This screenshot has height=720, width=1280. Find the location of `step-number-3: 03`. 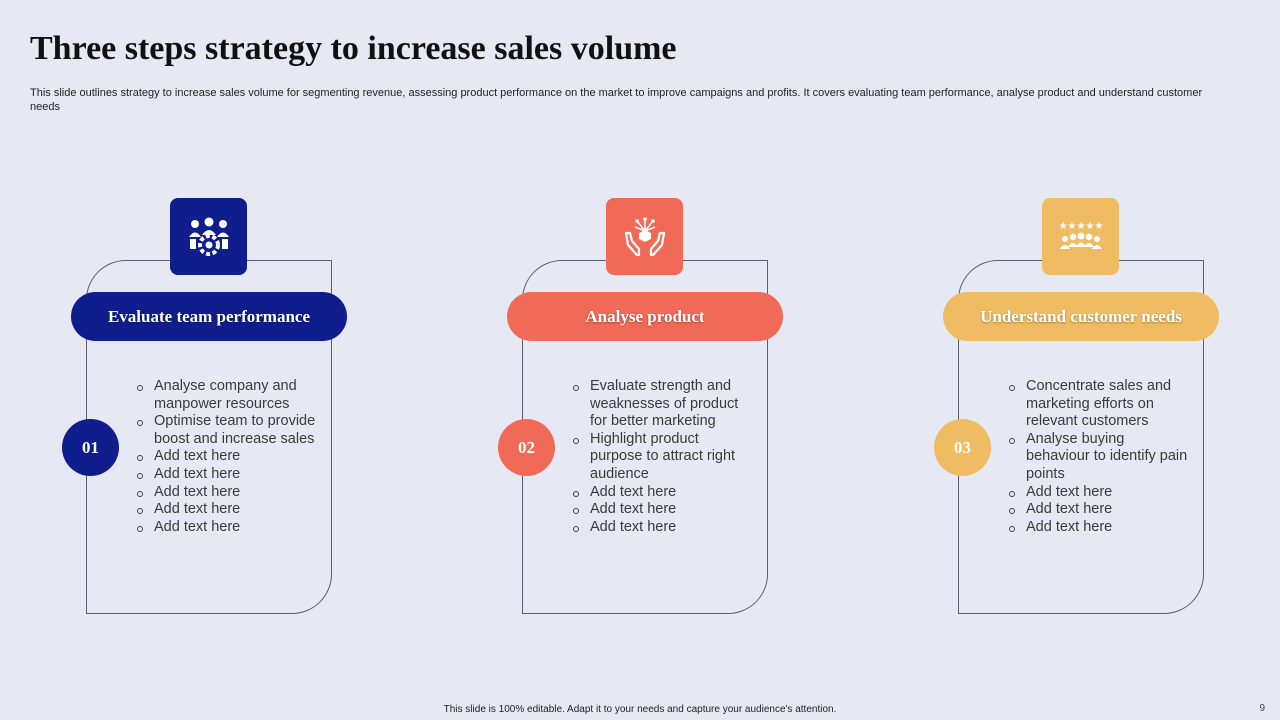

step-number-3: 03 is located at coordinates (962, 447).